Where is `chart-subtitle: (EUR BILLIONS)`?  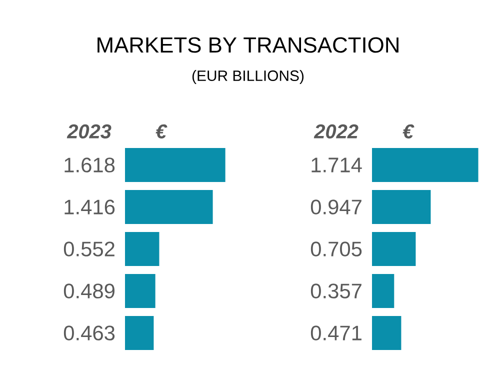
chart-subtitle: (EUR BILLIONS) is located at coordinates (248, 77).